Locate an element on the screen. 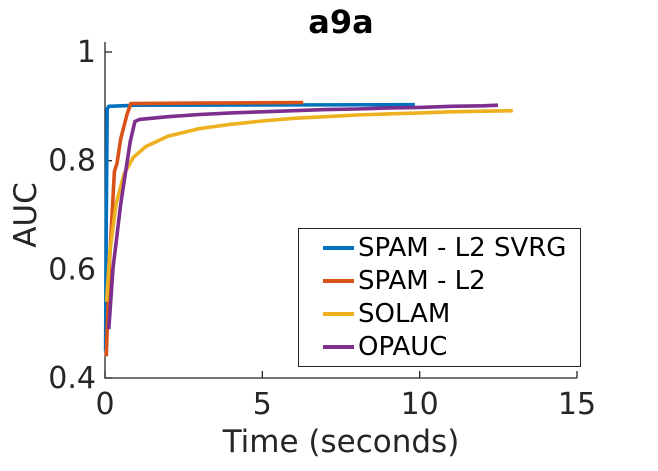  x-axis-label: Time (seconds) is located at coordinates (341, 442).